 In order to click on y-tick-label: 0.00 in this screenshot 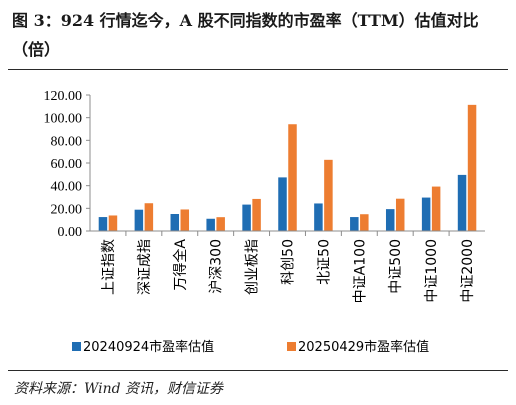, I will do `click(70, 232)`.